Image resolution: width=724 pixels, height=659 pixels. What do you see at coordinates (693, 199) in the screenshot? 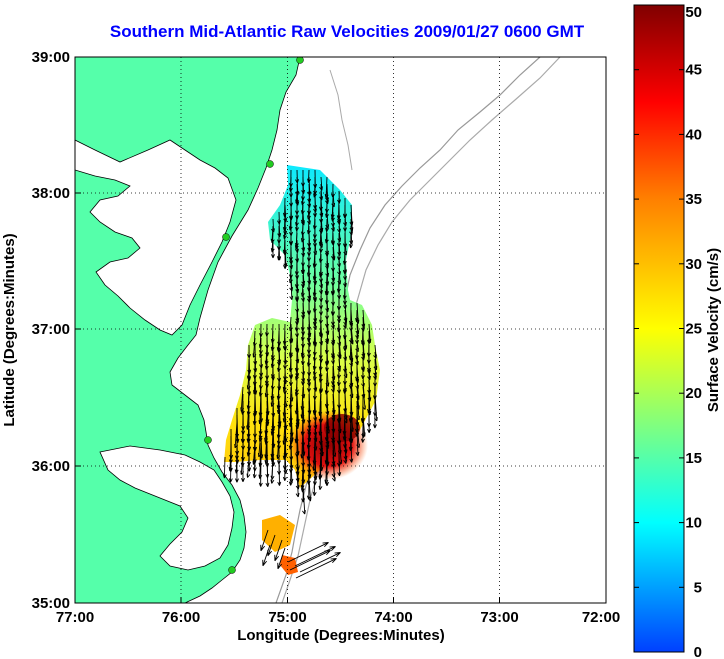
I see `colorbar-tick-label: 35` at bounding box center [693, 199].